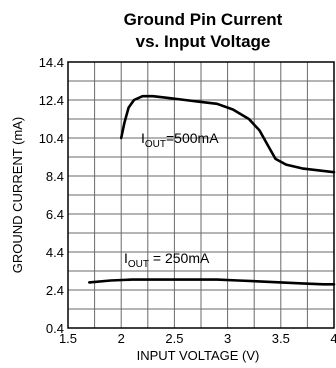 The width and height of the screenshot is (336, 368). Describe the element at coordinates (126, 258) in the screenshot. I see `annotation-250ma-i: I` at that location.